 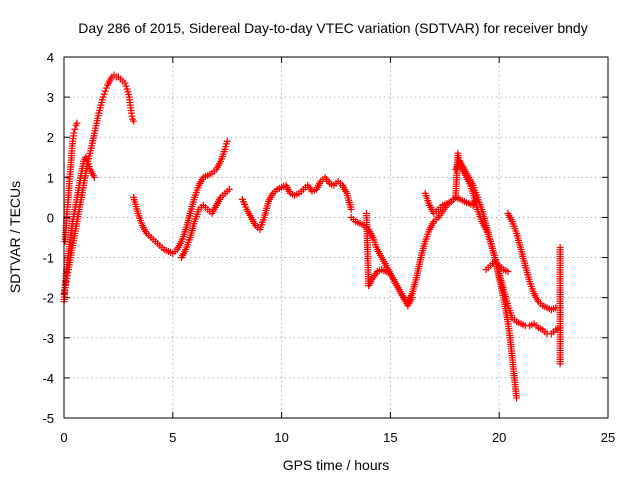 What do you see at coordinates (281, 437) in the screenshot?
I see `x-tick-label: 10` at bounding box center [281, 437].